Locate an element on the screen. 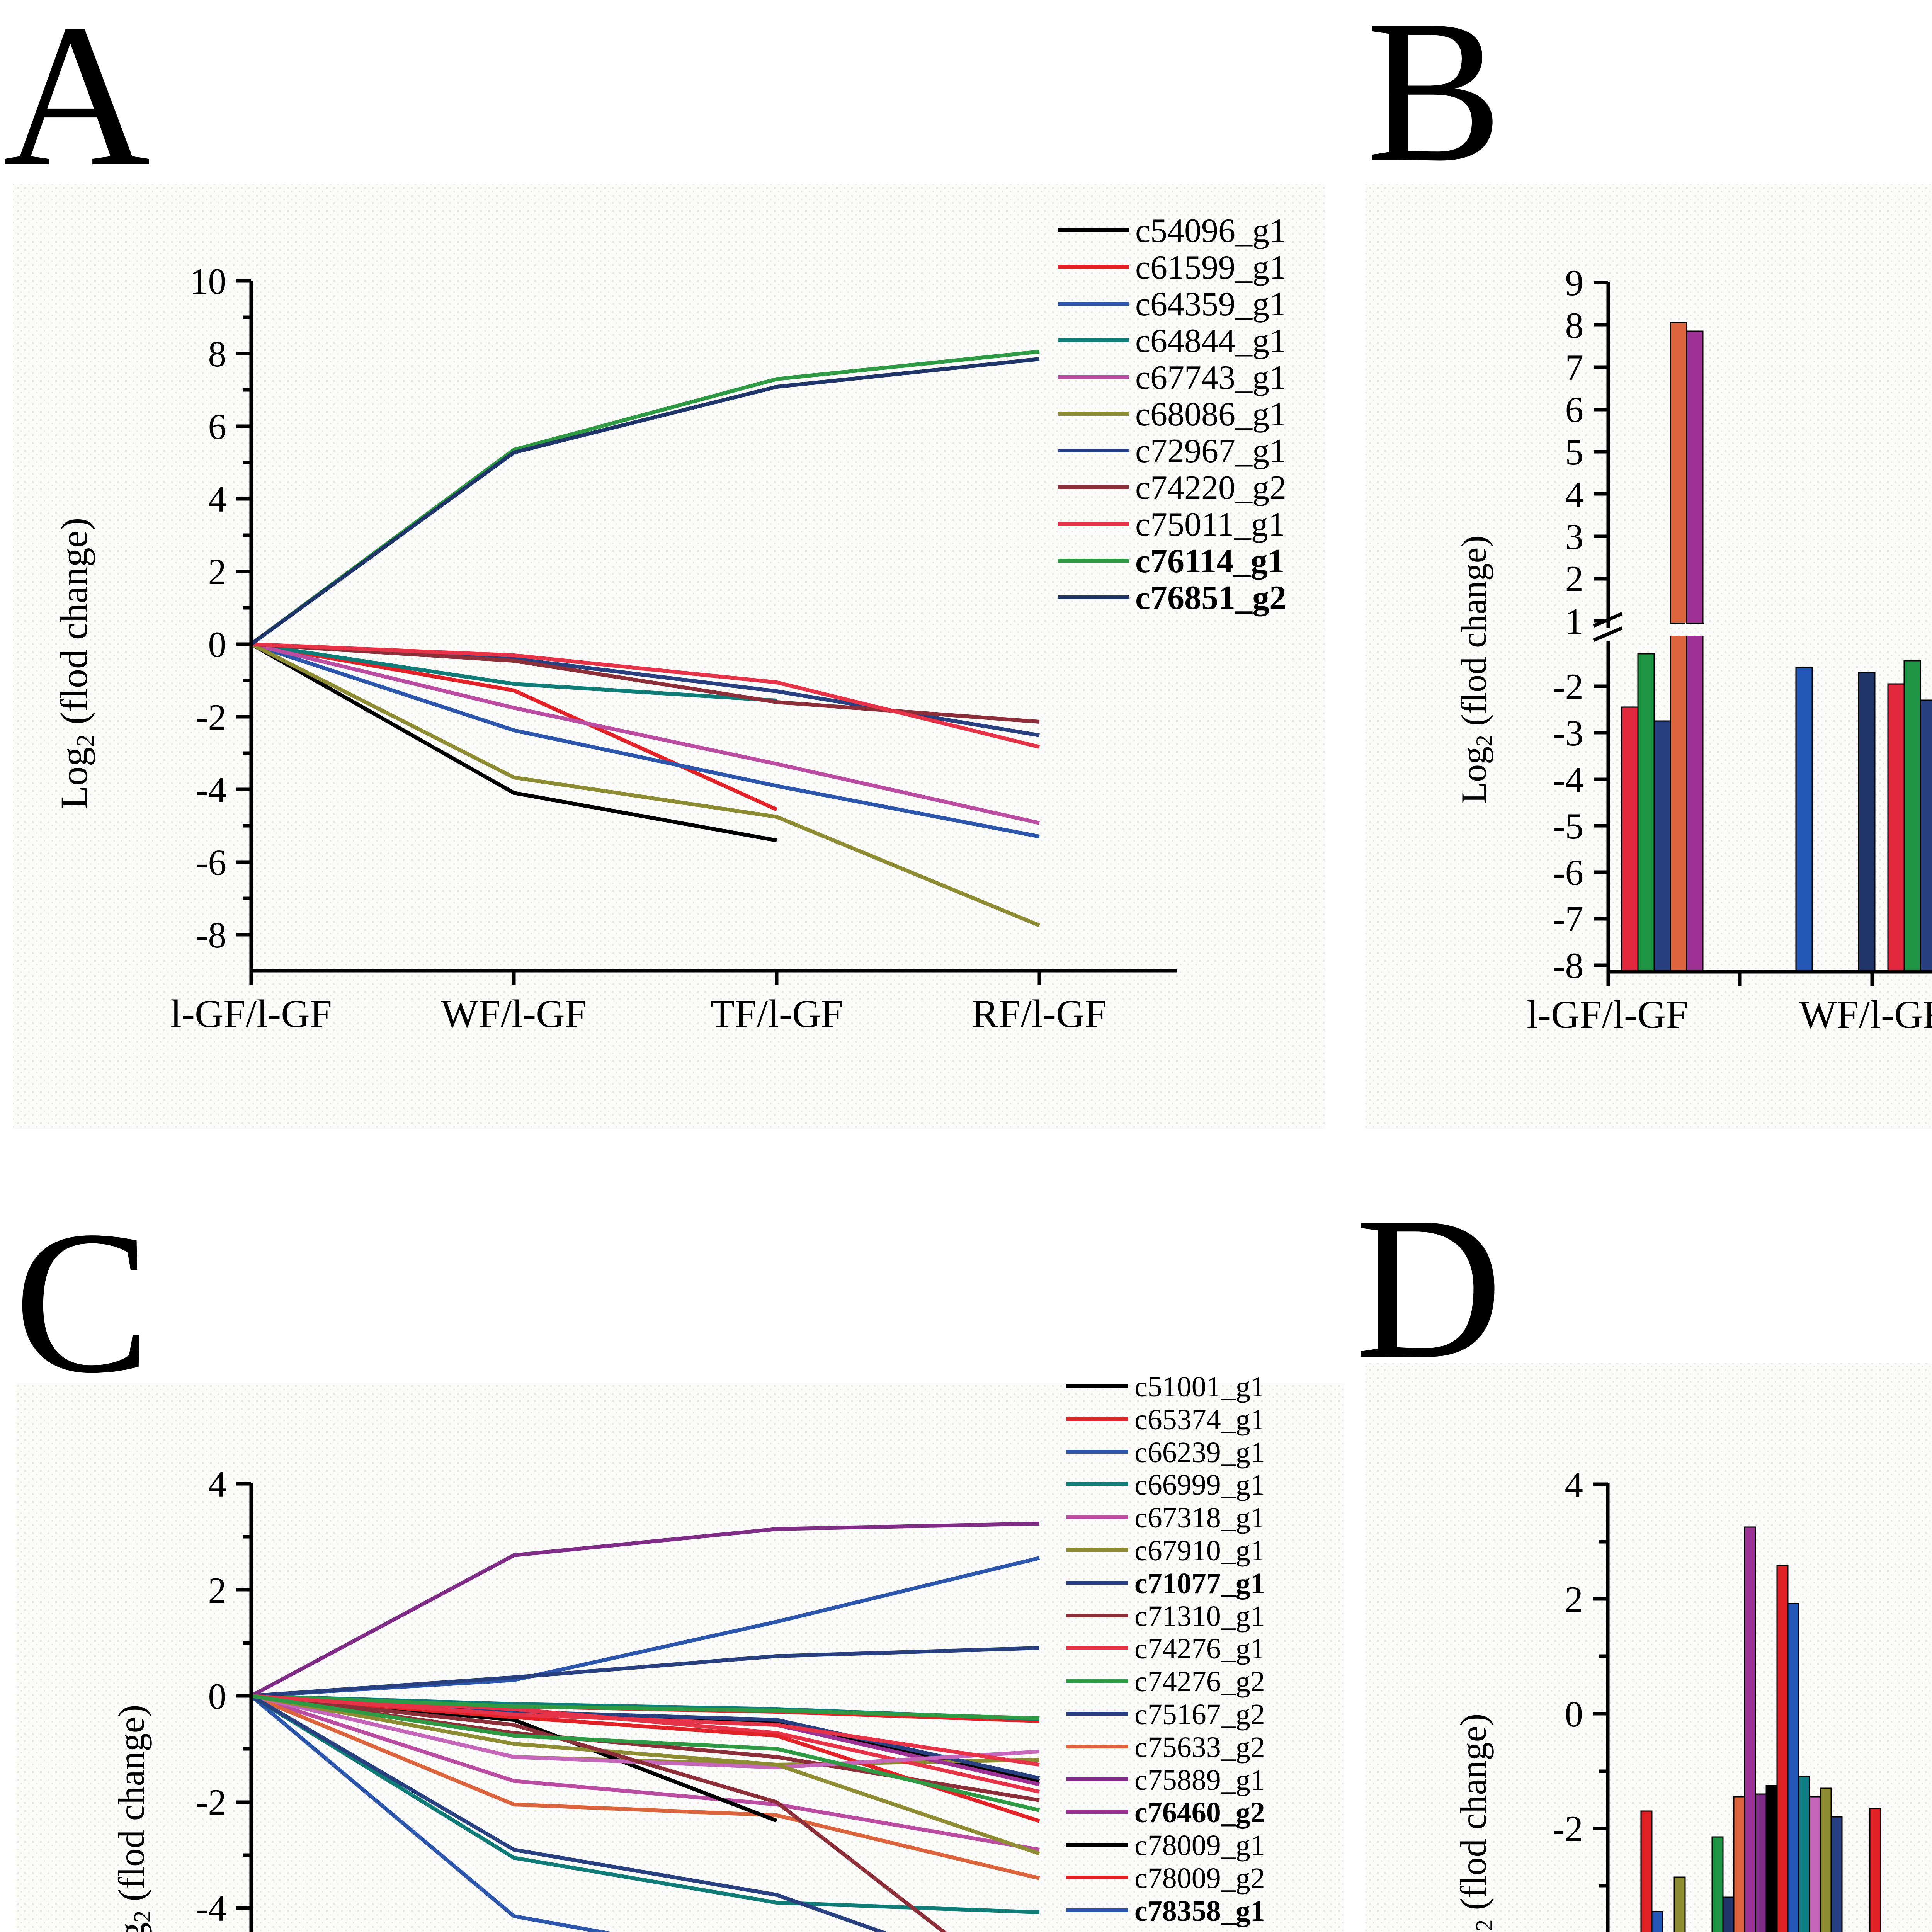  svg-text: A is located at coordinates (77, 104).